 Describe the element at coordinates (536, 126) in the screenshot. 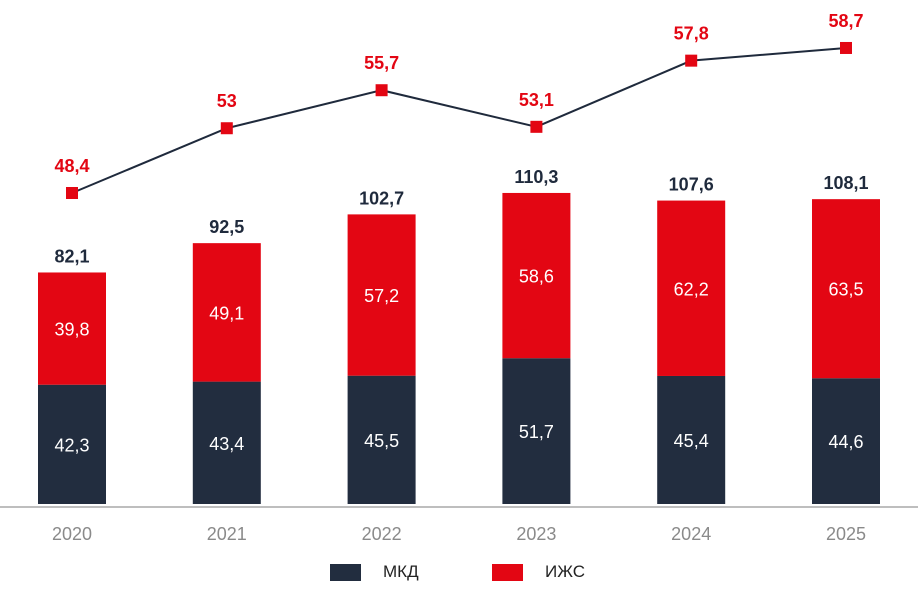

I see `line-marker-2023` at that location.